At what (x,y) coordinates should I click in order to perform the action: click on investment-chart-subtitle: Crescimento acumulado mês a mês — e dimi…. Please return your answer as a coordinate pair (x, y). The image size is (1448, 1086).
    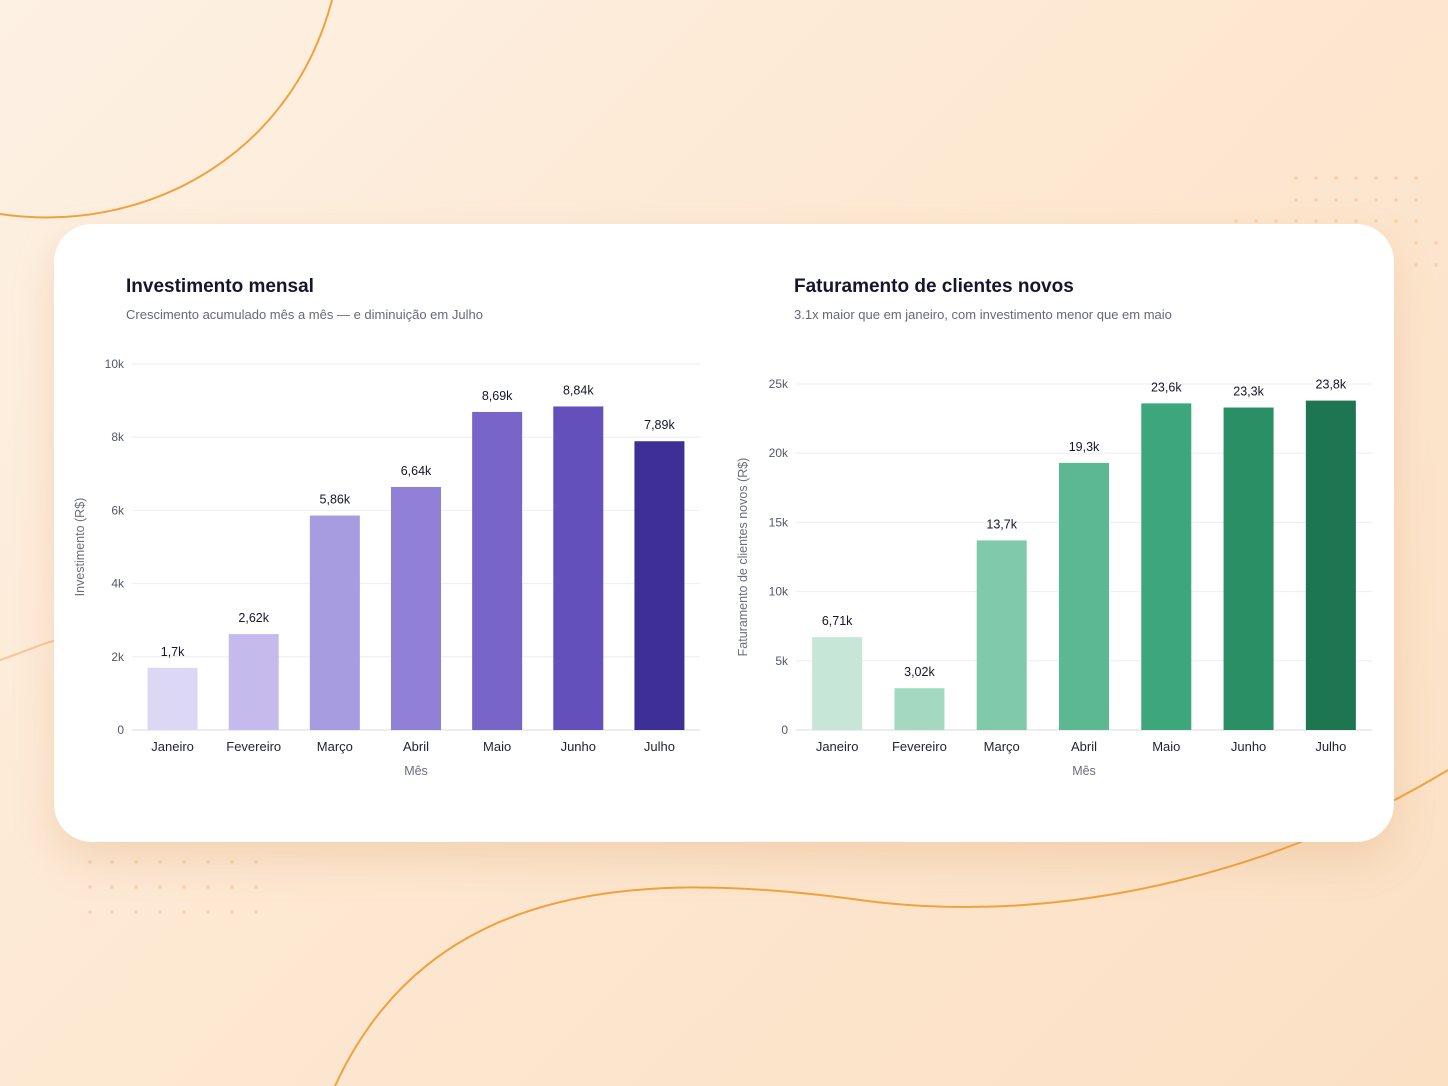
    Looking at the image, I should click on (304, 314).